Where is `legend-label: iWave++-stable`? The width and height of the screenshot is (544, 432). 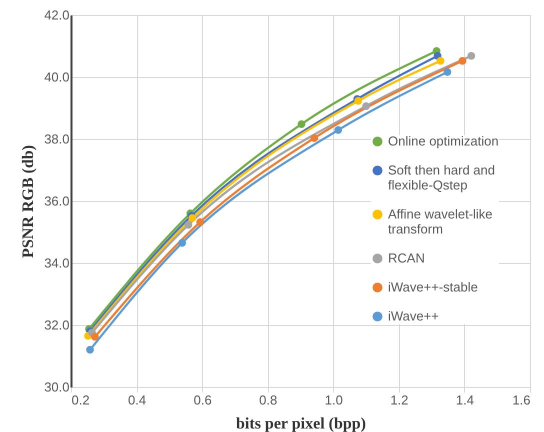
legend-label: iWave++-stable is located at coordinates (433, 287).